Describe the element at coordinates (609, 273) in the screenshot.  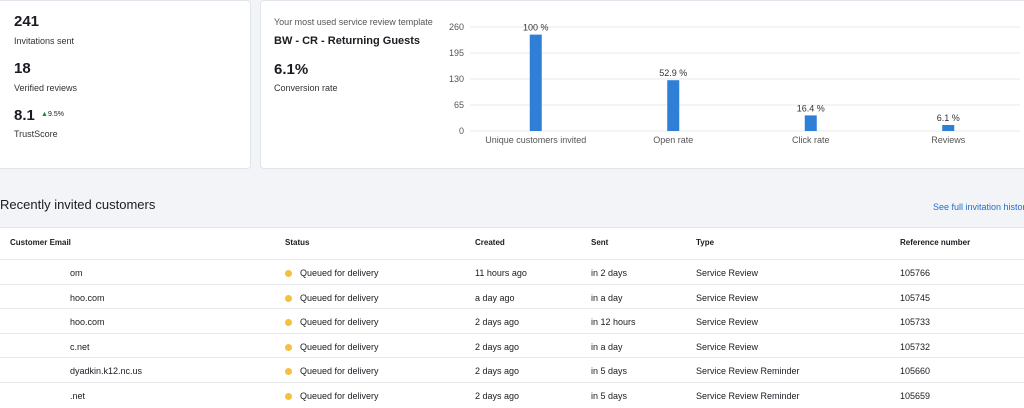
I see `table-cell: in 2 days` at that location.